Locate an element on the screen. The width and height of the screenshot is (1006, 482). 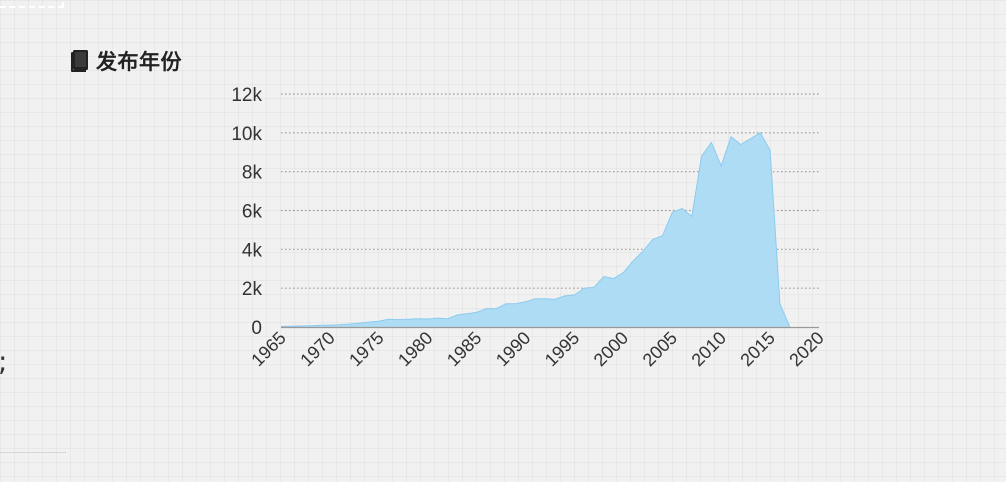
x-tick-label: 1990 is located at coordinates (513, 349).